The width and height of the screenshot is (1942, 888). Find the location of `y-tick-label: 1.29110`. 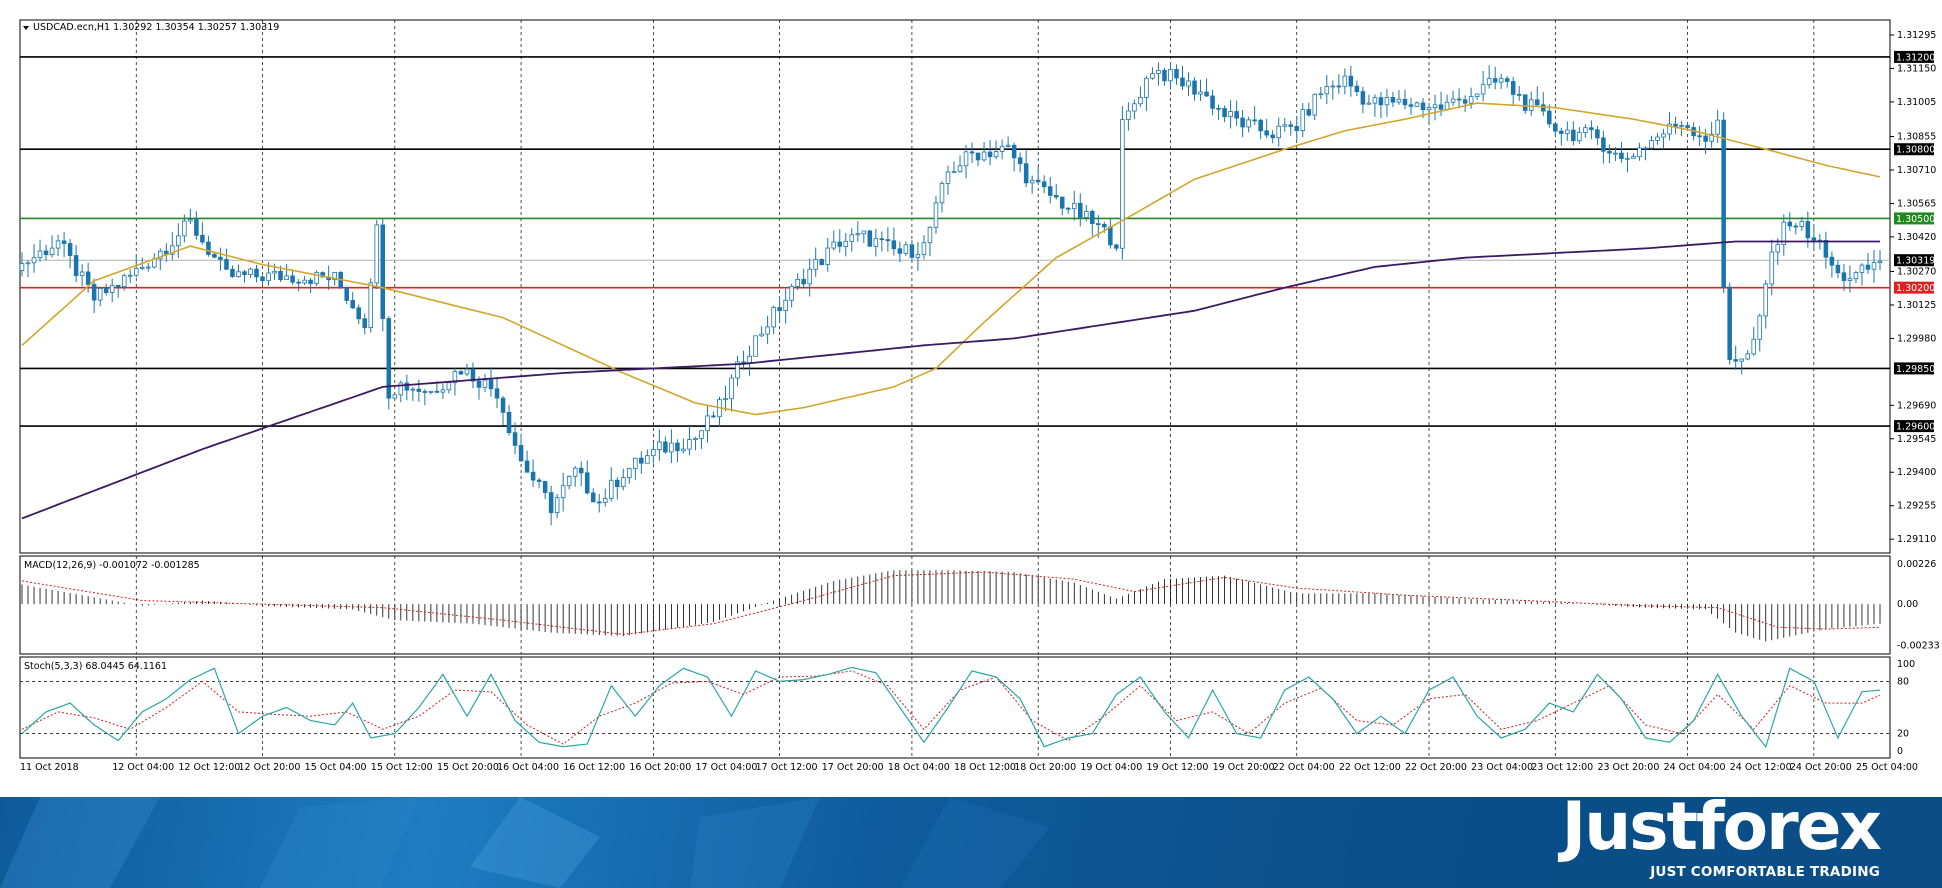

y-tick-label: 1.29110 is located at coordinates (1916, 539).